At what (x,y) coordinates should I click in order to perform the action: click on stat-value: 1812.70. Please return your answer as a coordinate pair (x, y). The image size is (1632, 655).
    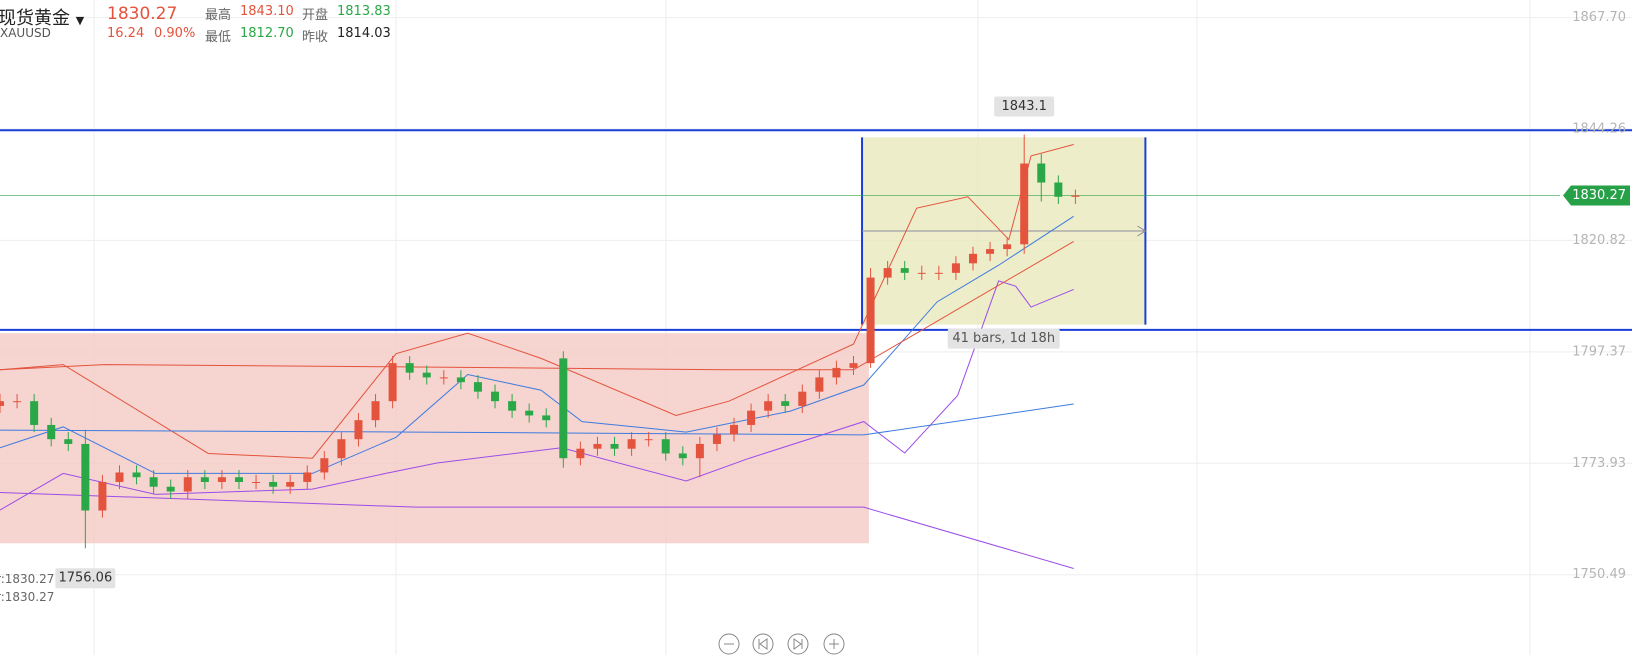
    Looking at the image, I should click on (267, 33).